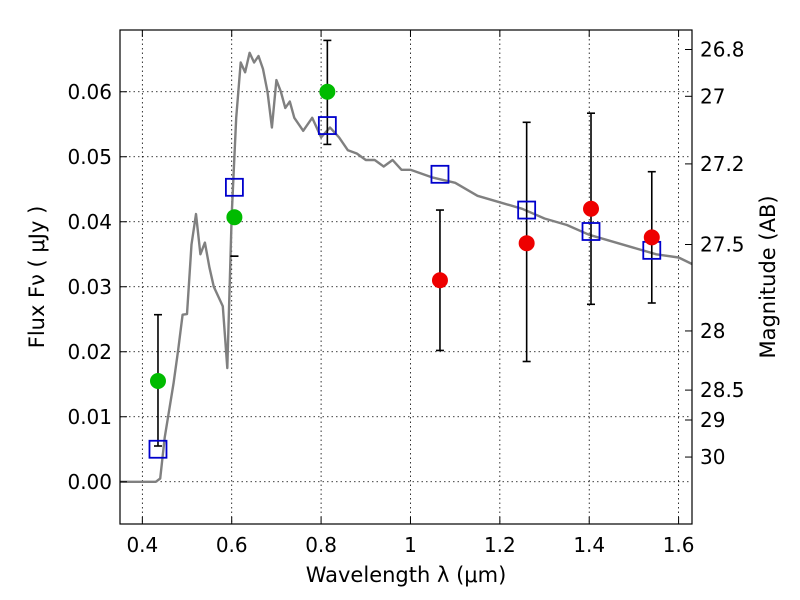 The image size is (800, 600). I want to click on y2-tick-label: 28, so click(712, 331).